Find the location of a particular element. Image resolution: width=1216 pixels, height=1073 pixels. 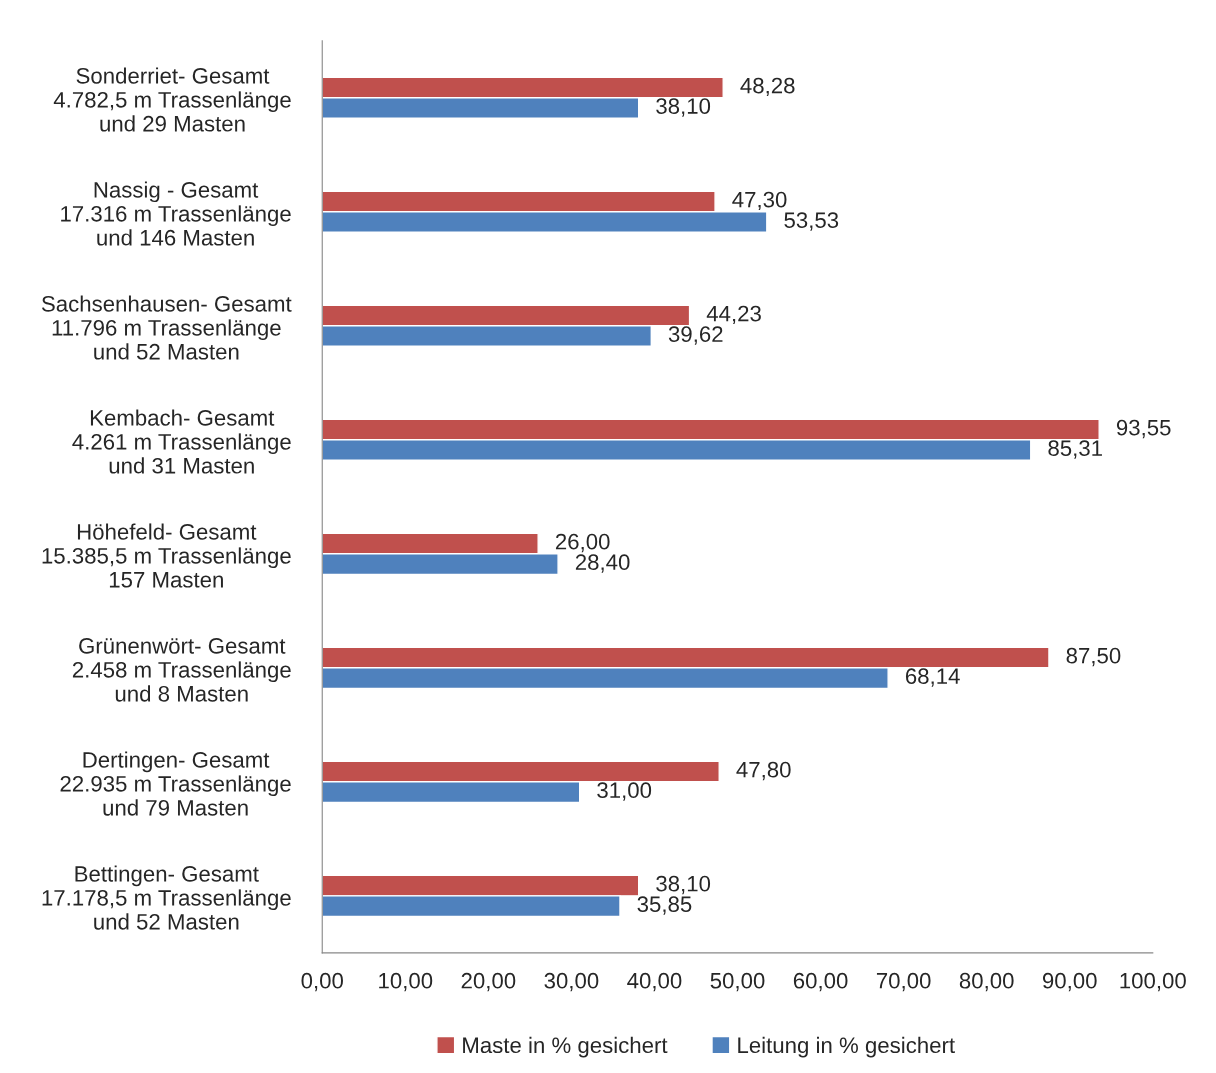

y-tick-label: Dertingen- Gesamt 22.935 m Trassenlänge und 79 Masten is located at coordinates (175, 783).